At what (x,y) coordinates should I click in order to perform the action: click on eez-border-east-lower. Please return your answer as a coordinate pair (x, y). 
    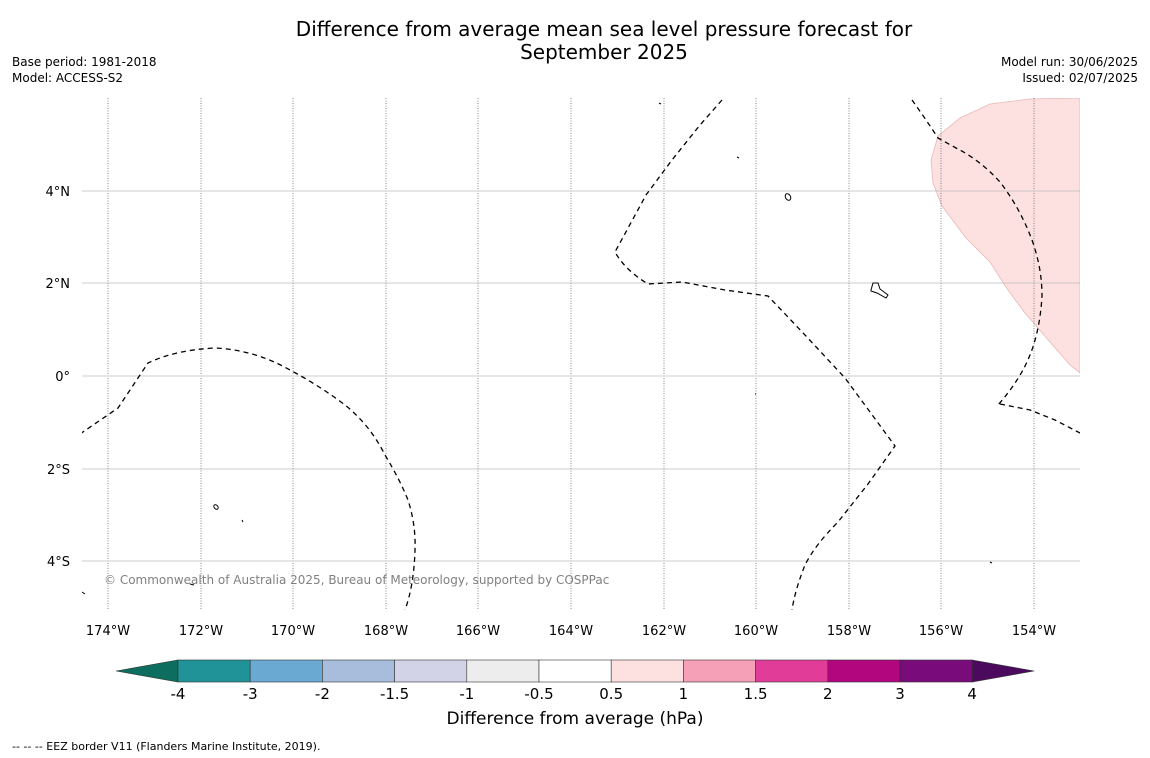
    Looking at the image, I should click on (1039, 418).